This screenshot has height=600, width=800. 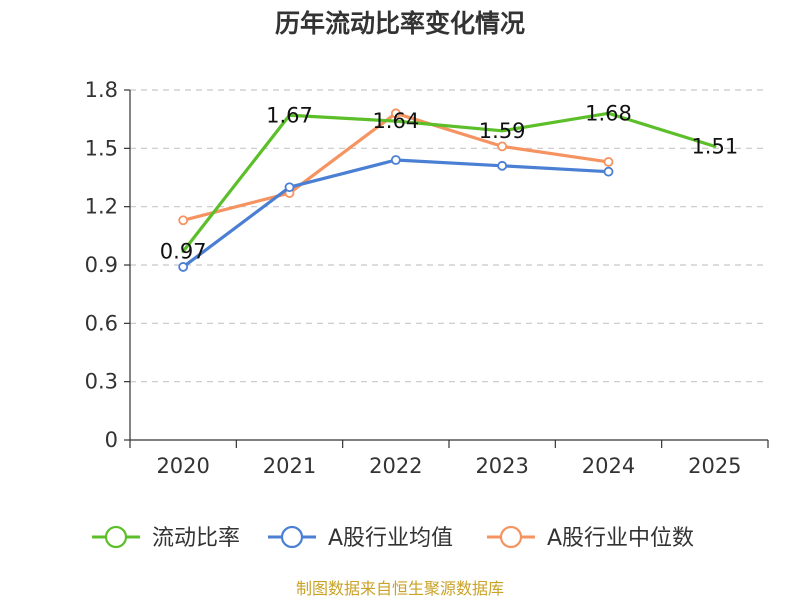 What do you see at coordinates (101, 90) in the screenshot?
I see `y-tick-label: 1.8` at bounding box center [101, 90].